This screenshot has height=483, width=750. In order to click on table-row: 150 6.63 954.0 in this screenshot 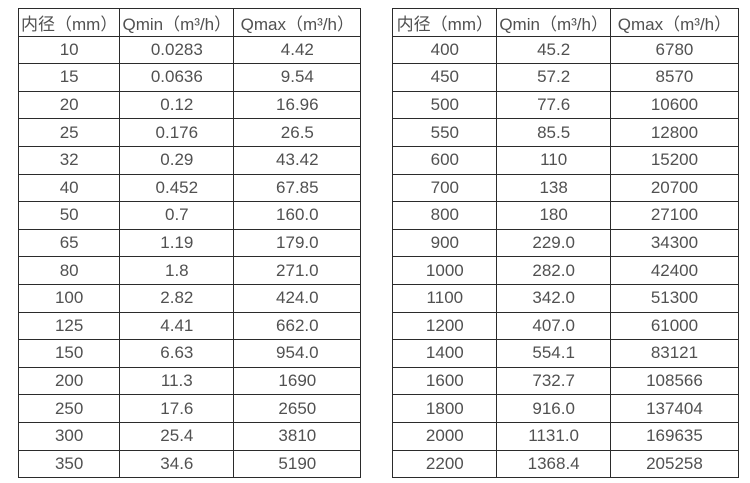, I will do `click(189, 353)`.